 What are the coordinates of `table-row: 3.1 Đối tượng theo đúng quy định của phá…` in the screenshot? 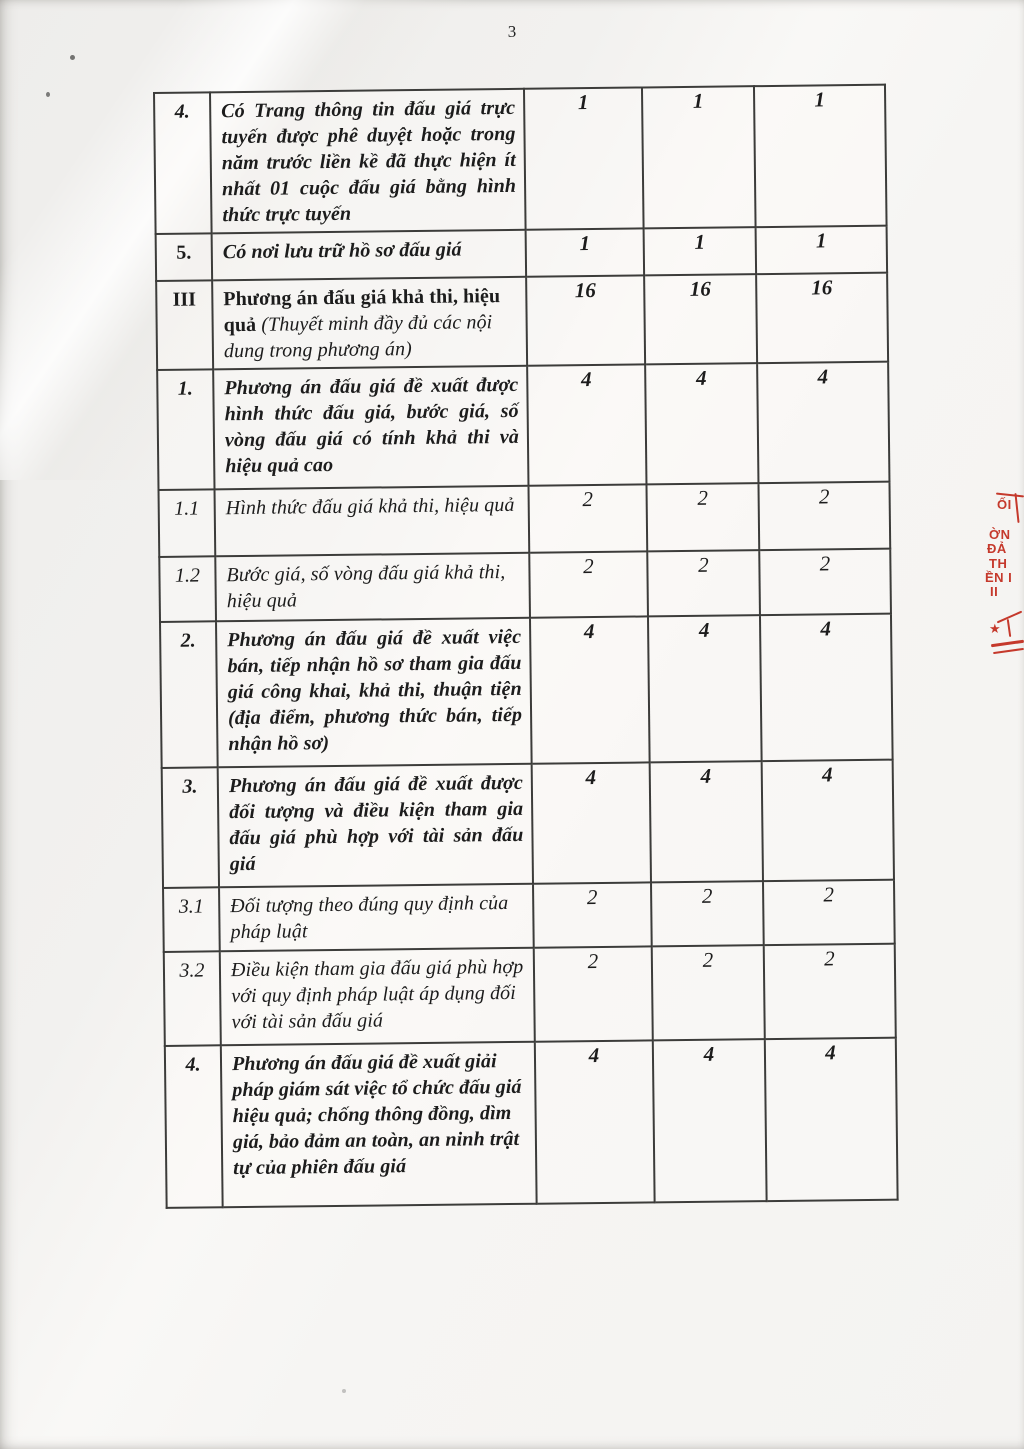 It's located at (529, 915).